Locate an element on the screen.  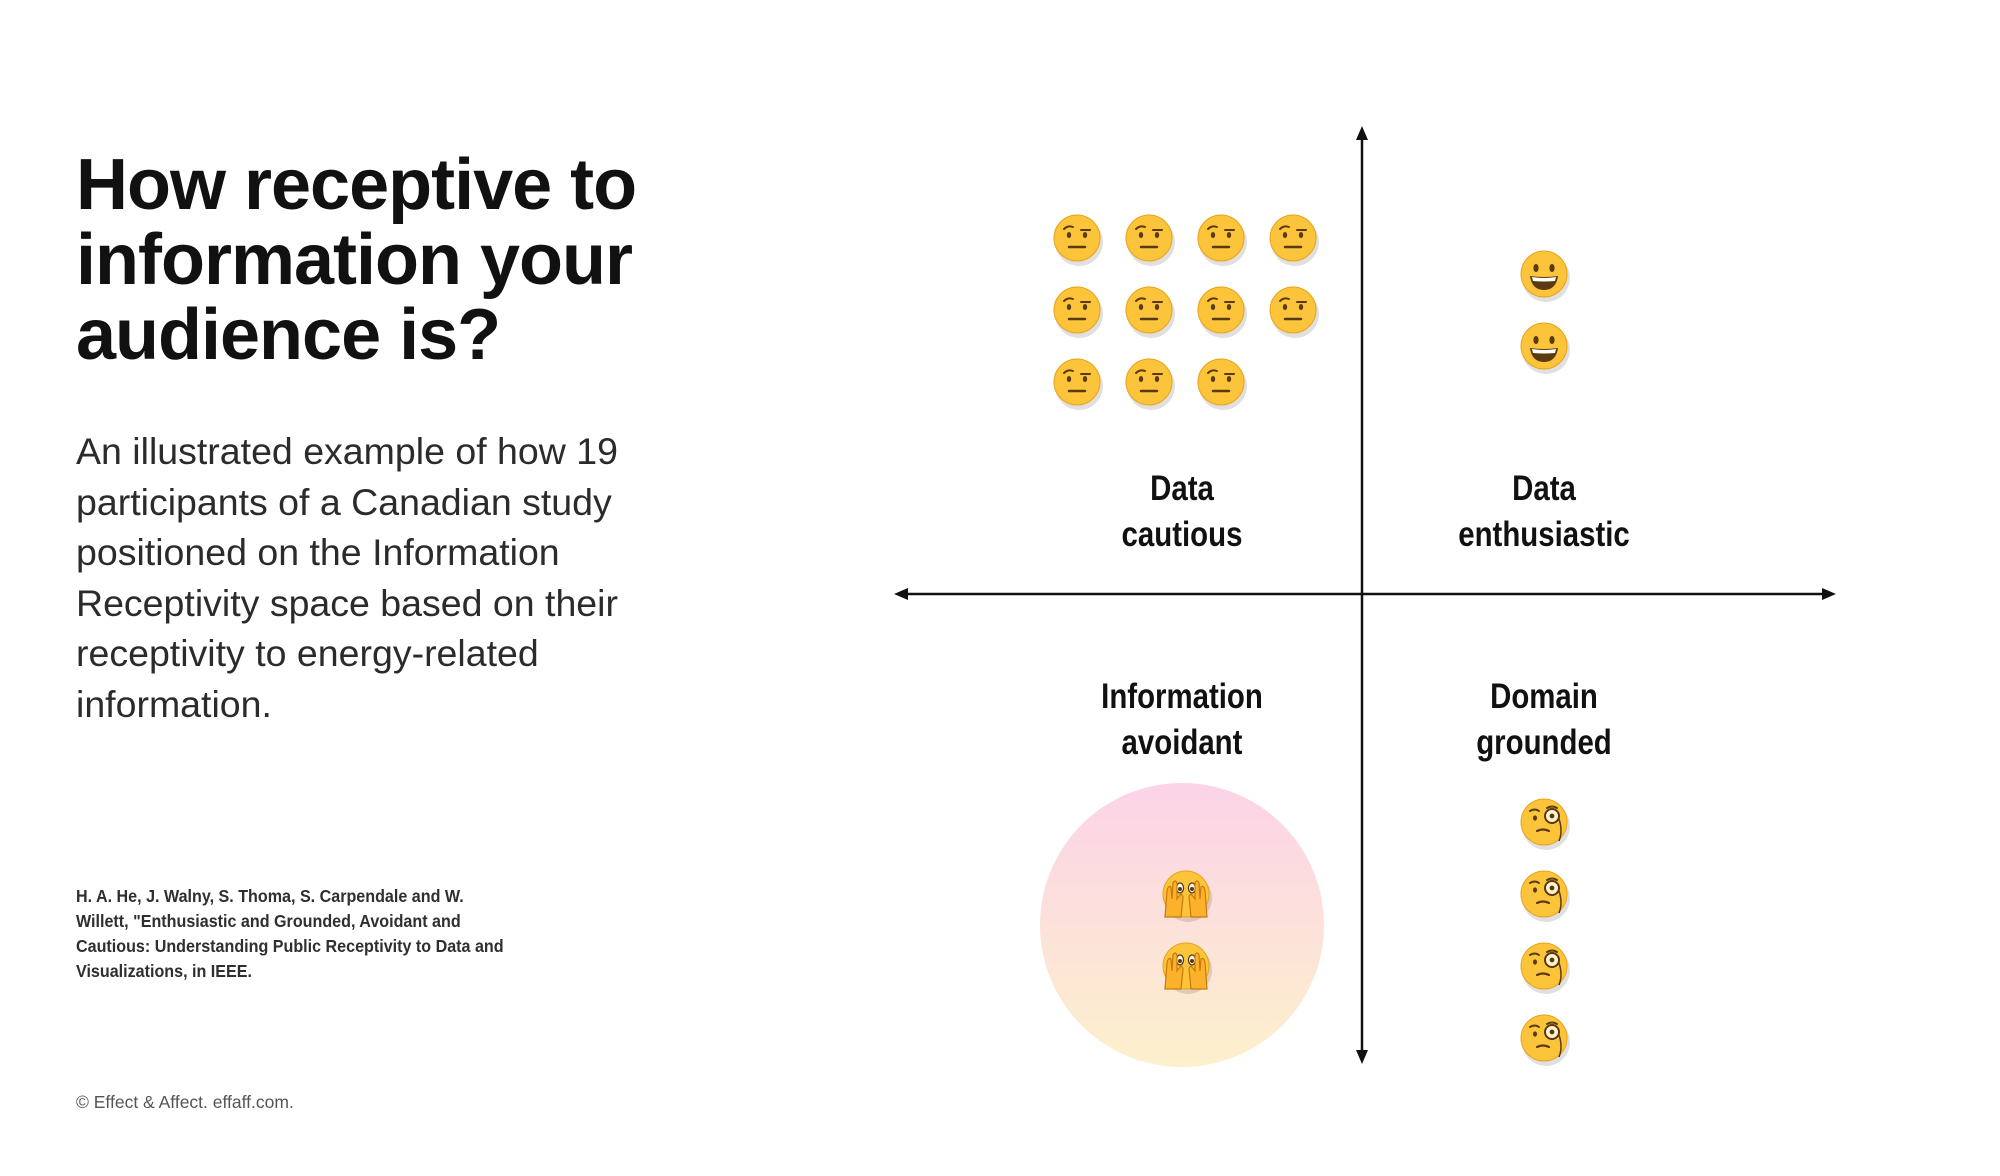
copyright: © Effect & Affect. effaff.com. is located at coordinates (185, 1102).